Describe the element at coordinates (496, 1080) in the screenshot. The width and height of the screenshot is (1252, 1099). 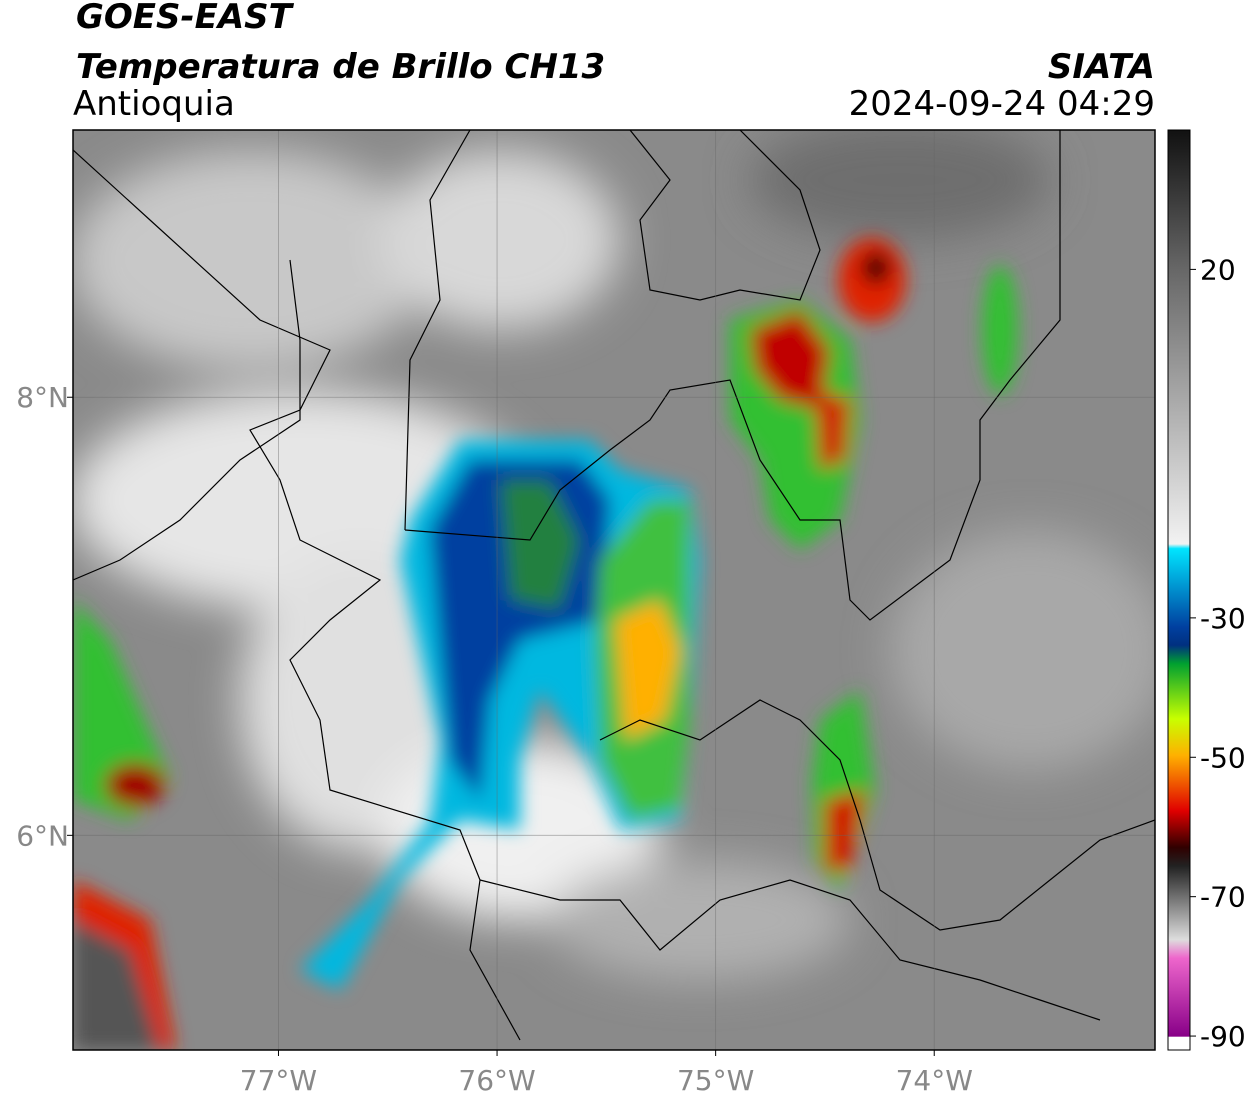
I see `x-tick-label: 76°W` at that location.